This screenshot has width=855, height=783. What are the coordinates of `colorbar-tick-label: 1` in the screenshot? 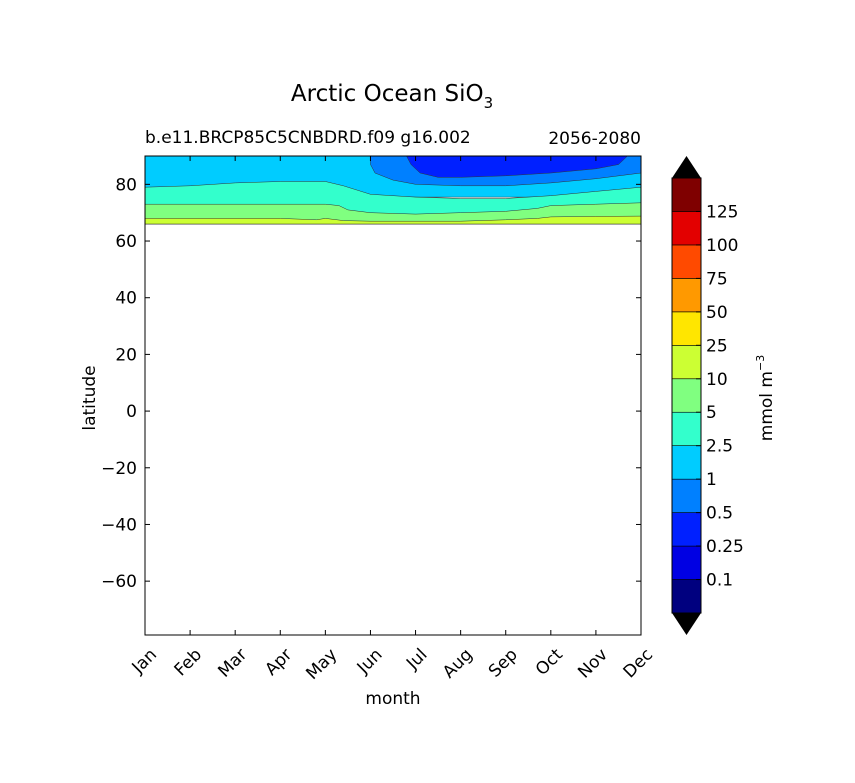 It's located at (711, 480).